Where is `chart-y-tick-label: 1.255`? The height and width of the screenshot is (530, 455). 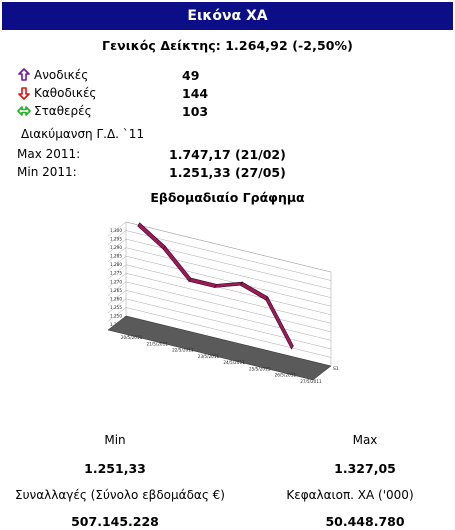 chart-y-tick-label: 1.255 is located at coordinates (116, 307).